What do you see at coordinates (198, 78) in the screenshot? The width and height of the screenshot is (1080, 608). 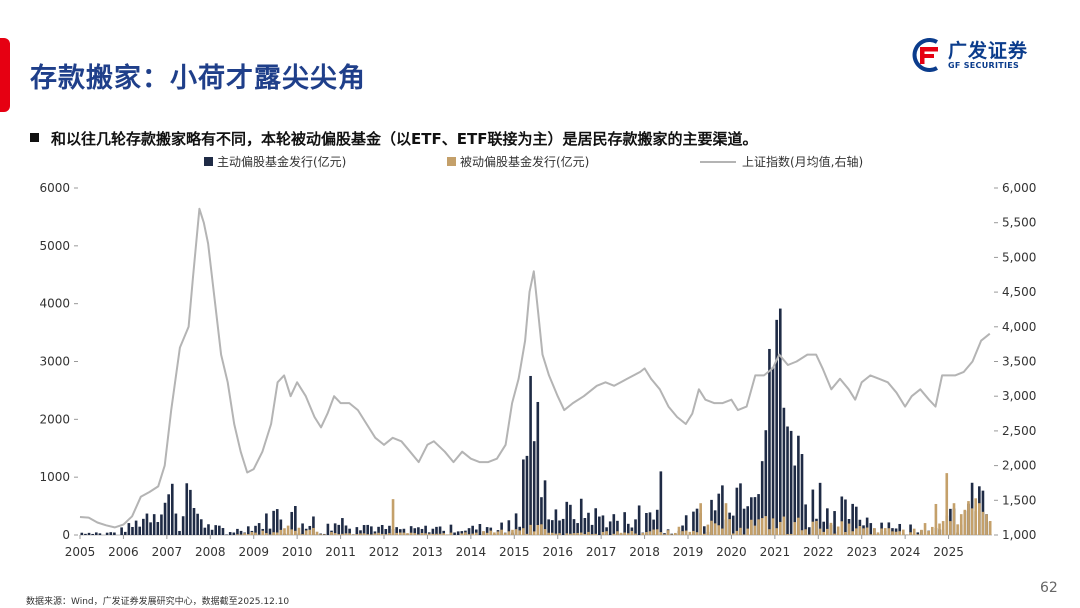 I see `page-title: 存款搬家：小荷才露尖尖角` at bounding box center [198, 78].